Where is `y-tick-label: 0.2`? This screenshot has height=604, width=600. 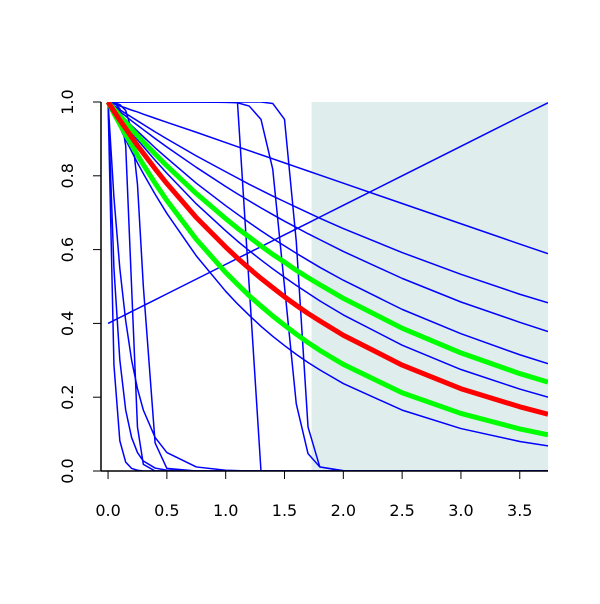 y-tick-label: 0.2 is located at coordinates (67, 396).